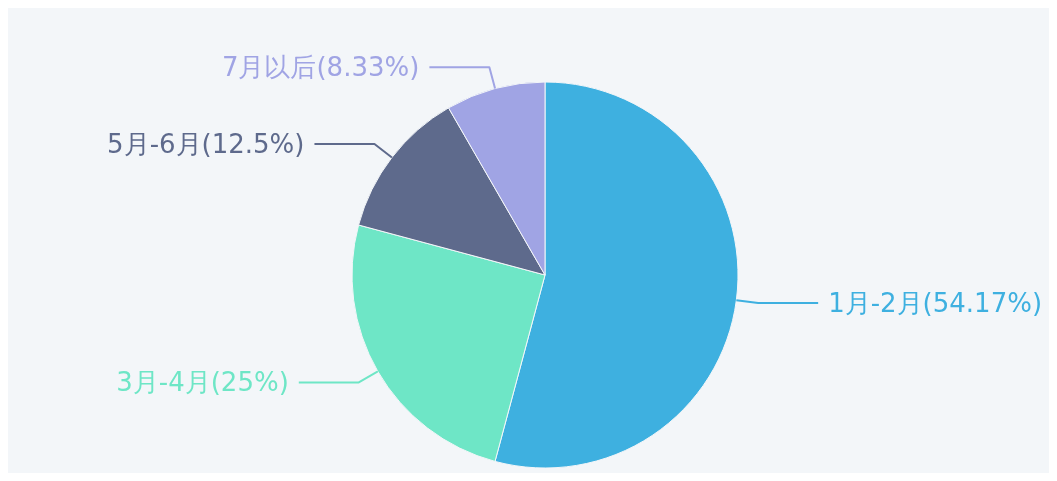 The image size is (1057, 481). I want to click on slice-label: 1月-2月(54.17%), so click(935, 303).